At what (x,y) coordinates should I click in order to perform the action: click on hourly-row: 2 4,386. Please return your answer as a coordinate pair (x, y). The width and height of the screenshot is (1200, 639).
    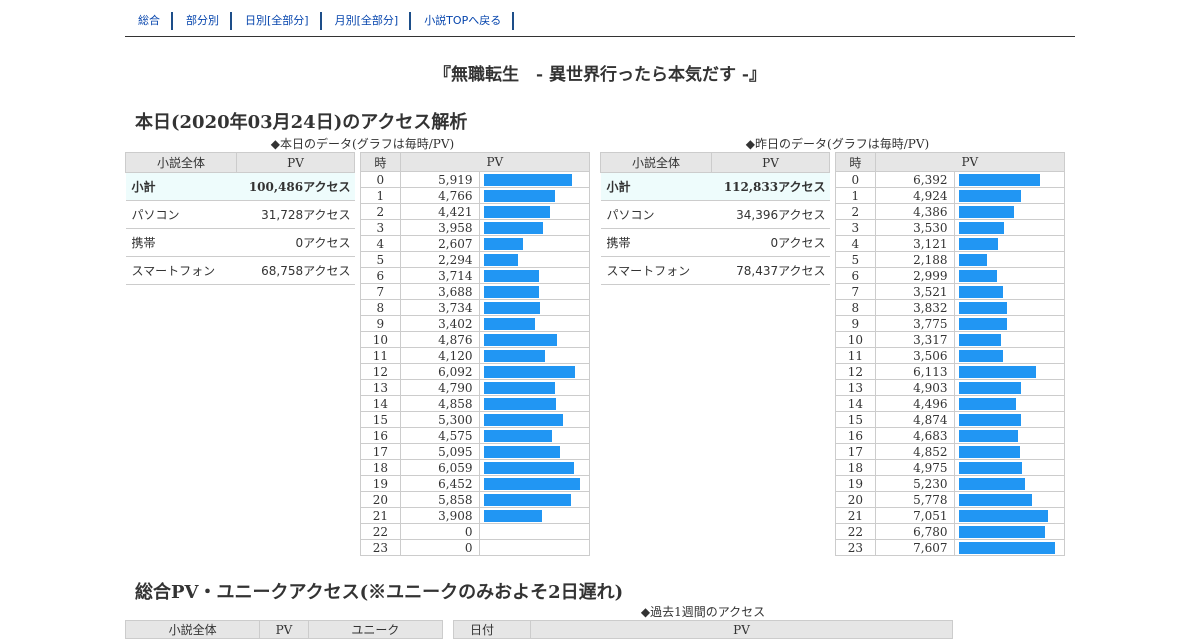
    Looking at the image, I should click on (950, 211).